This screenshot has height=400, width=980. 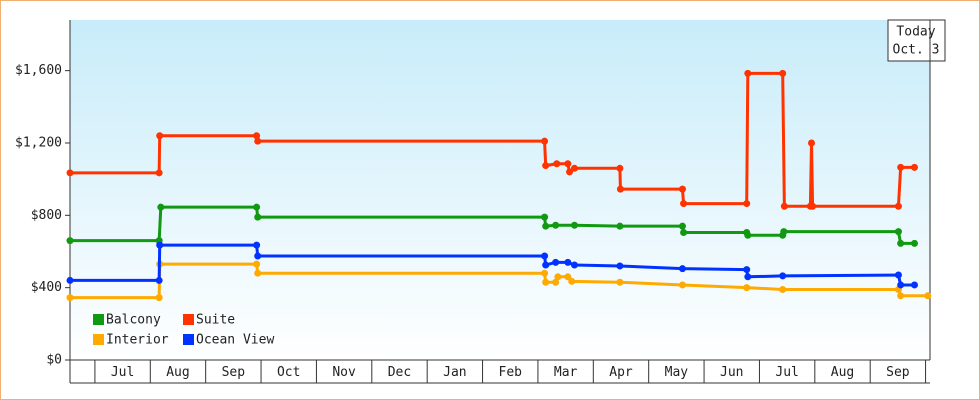 I want to click on today-box: Today Oct. 3, so click(x=916, y=40).